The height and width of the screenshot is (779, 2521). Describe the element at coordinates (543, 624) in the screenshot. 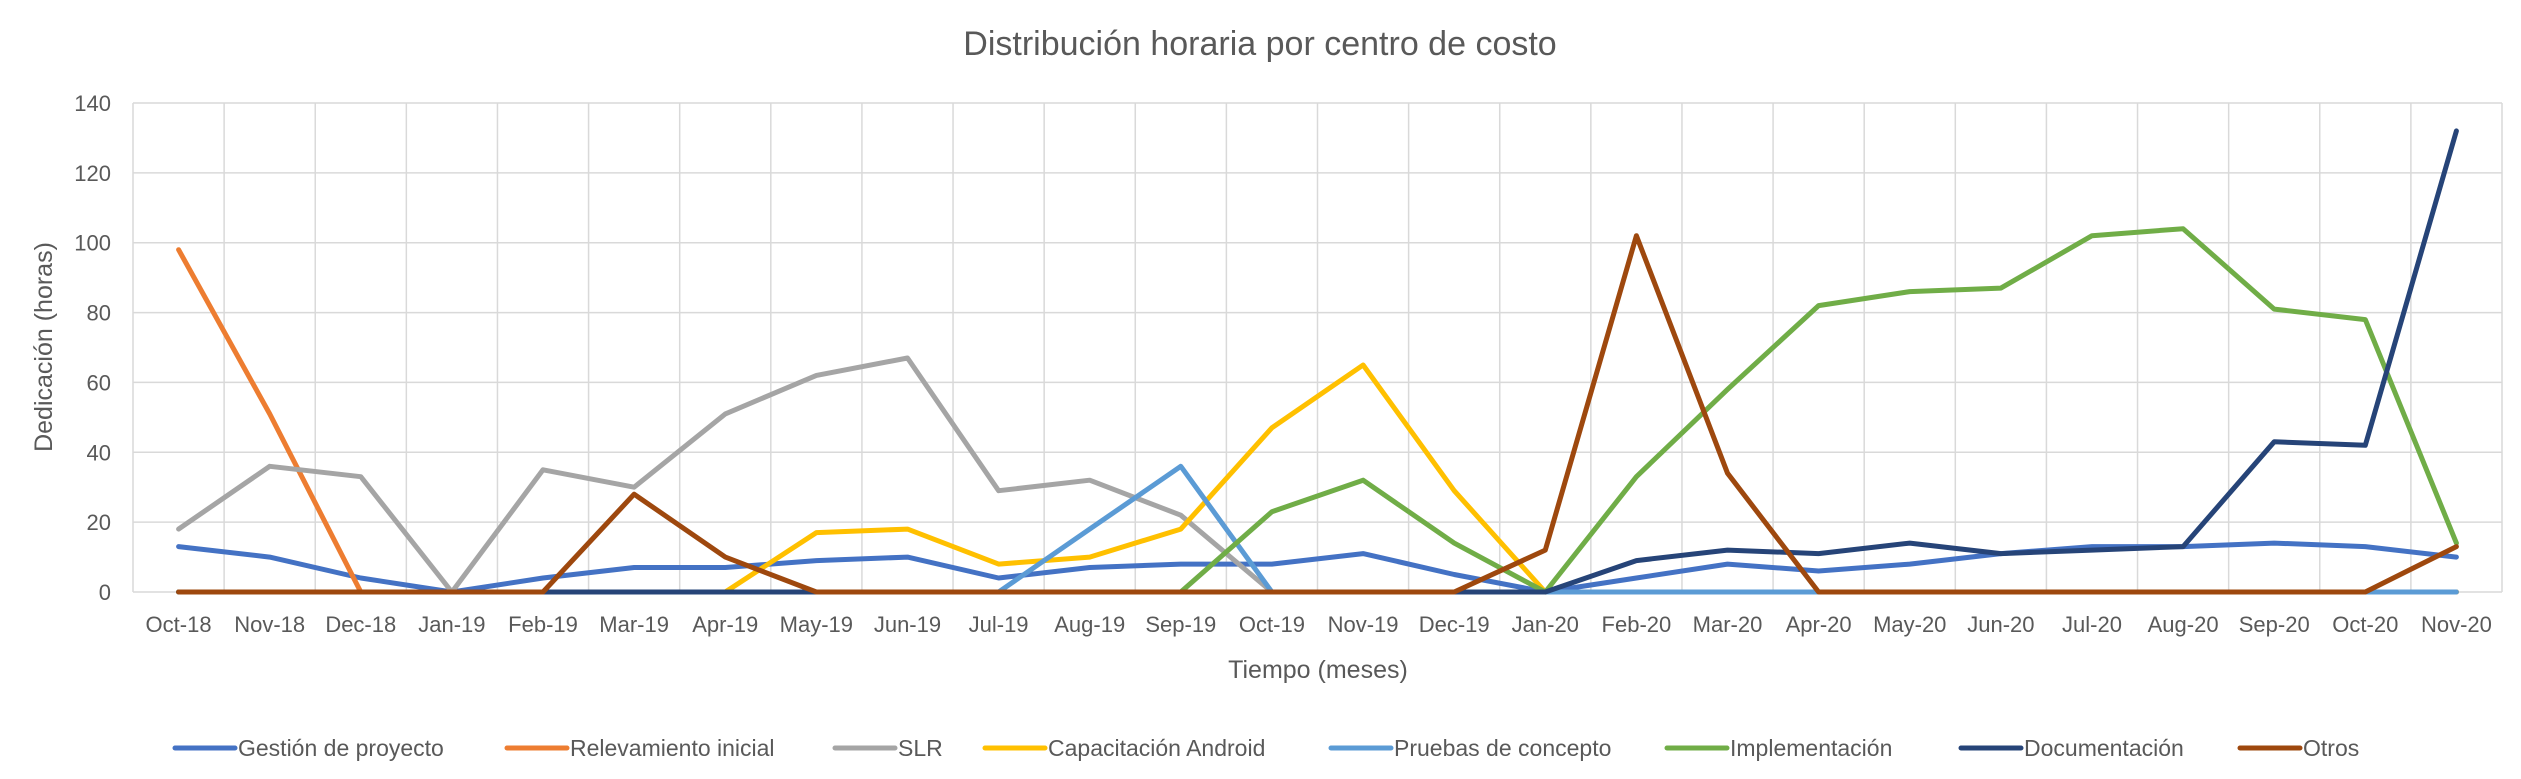

I see `x-tick-label: Feb-19` at that location.